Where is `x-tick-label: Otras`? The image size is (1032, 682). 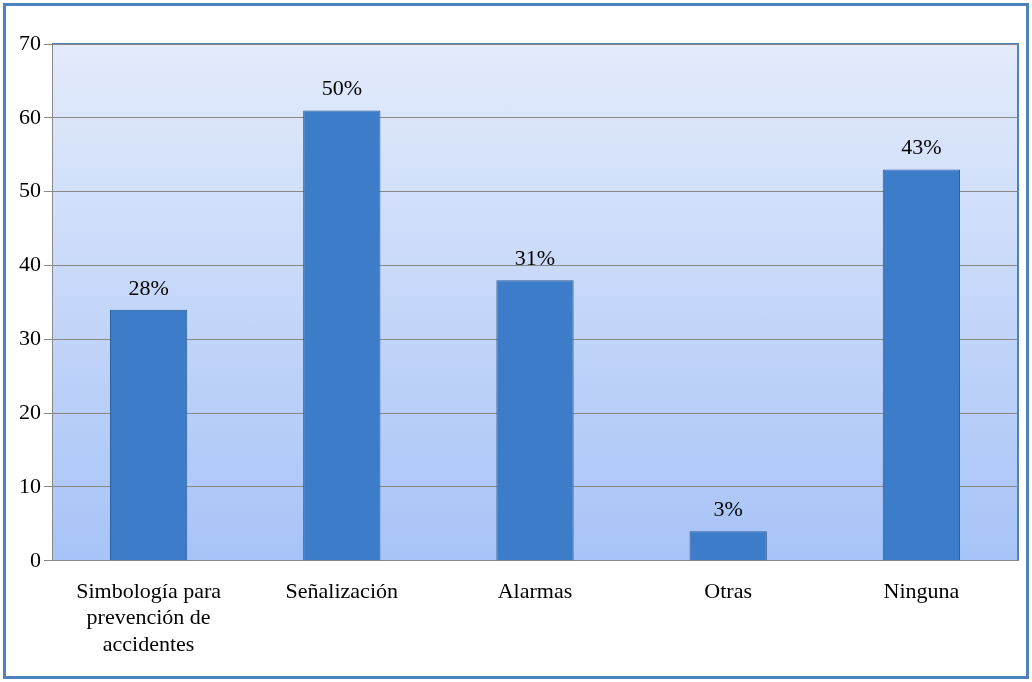 x-tick-label: Otras is located at coordinates (728, 590).